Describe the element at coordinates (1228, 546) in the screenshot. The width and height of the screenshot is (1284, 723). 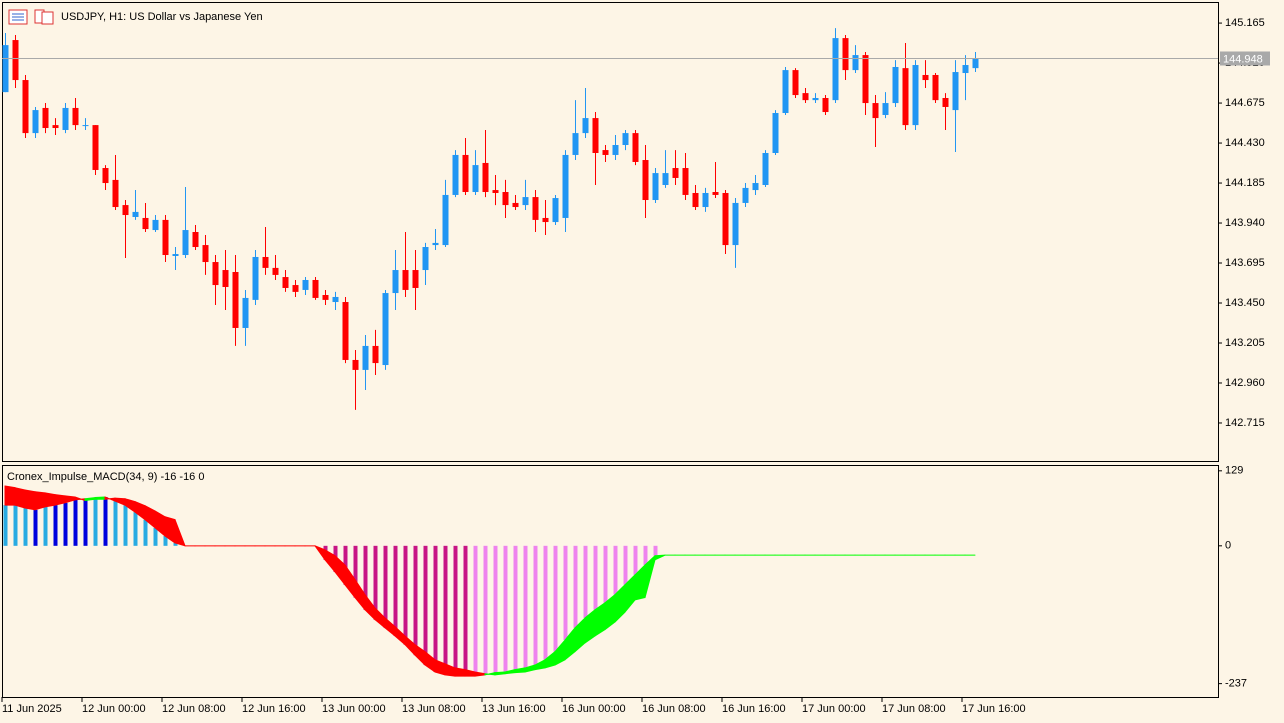
I see `y-tick-label: 0` at that location.